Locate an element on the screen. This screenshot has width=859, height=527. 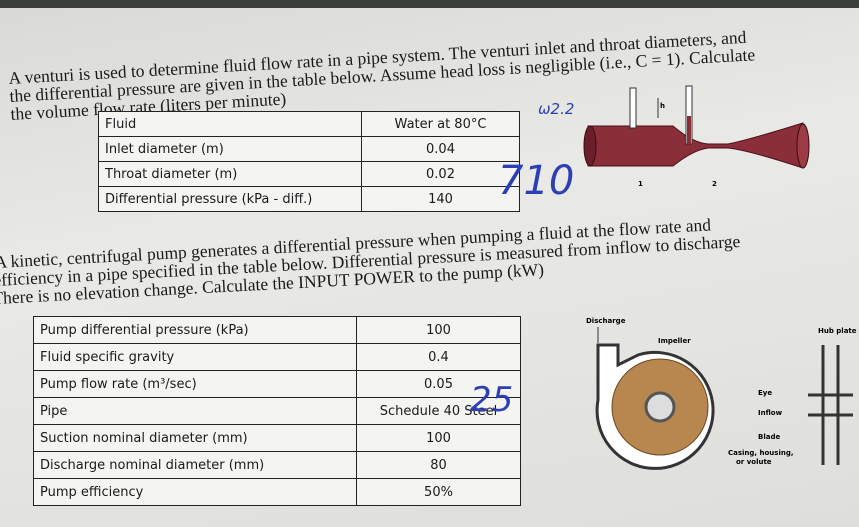
table-row: Fluid Water at 80°C is located at coordinates (309, 124).